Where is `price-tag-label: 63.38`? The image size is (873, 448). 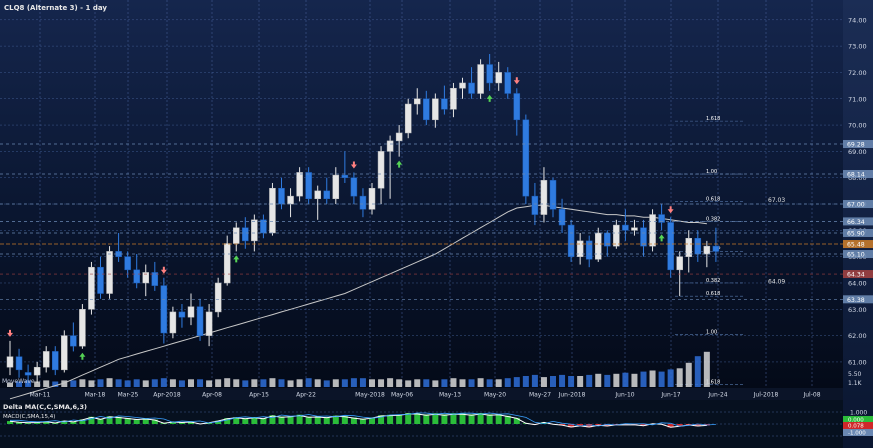
price-tag-label: 63.38 is located at coordinates (856, 300).